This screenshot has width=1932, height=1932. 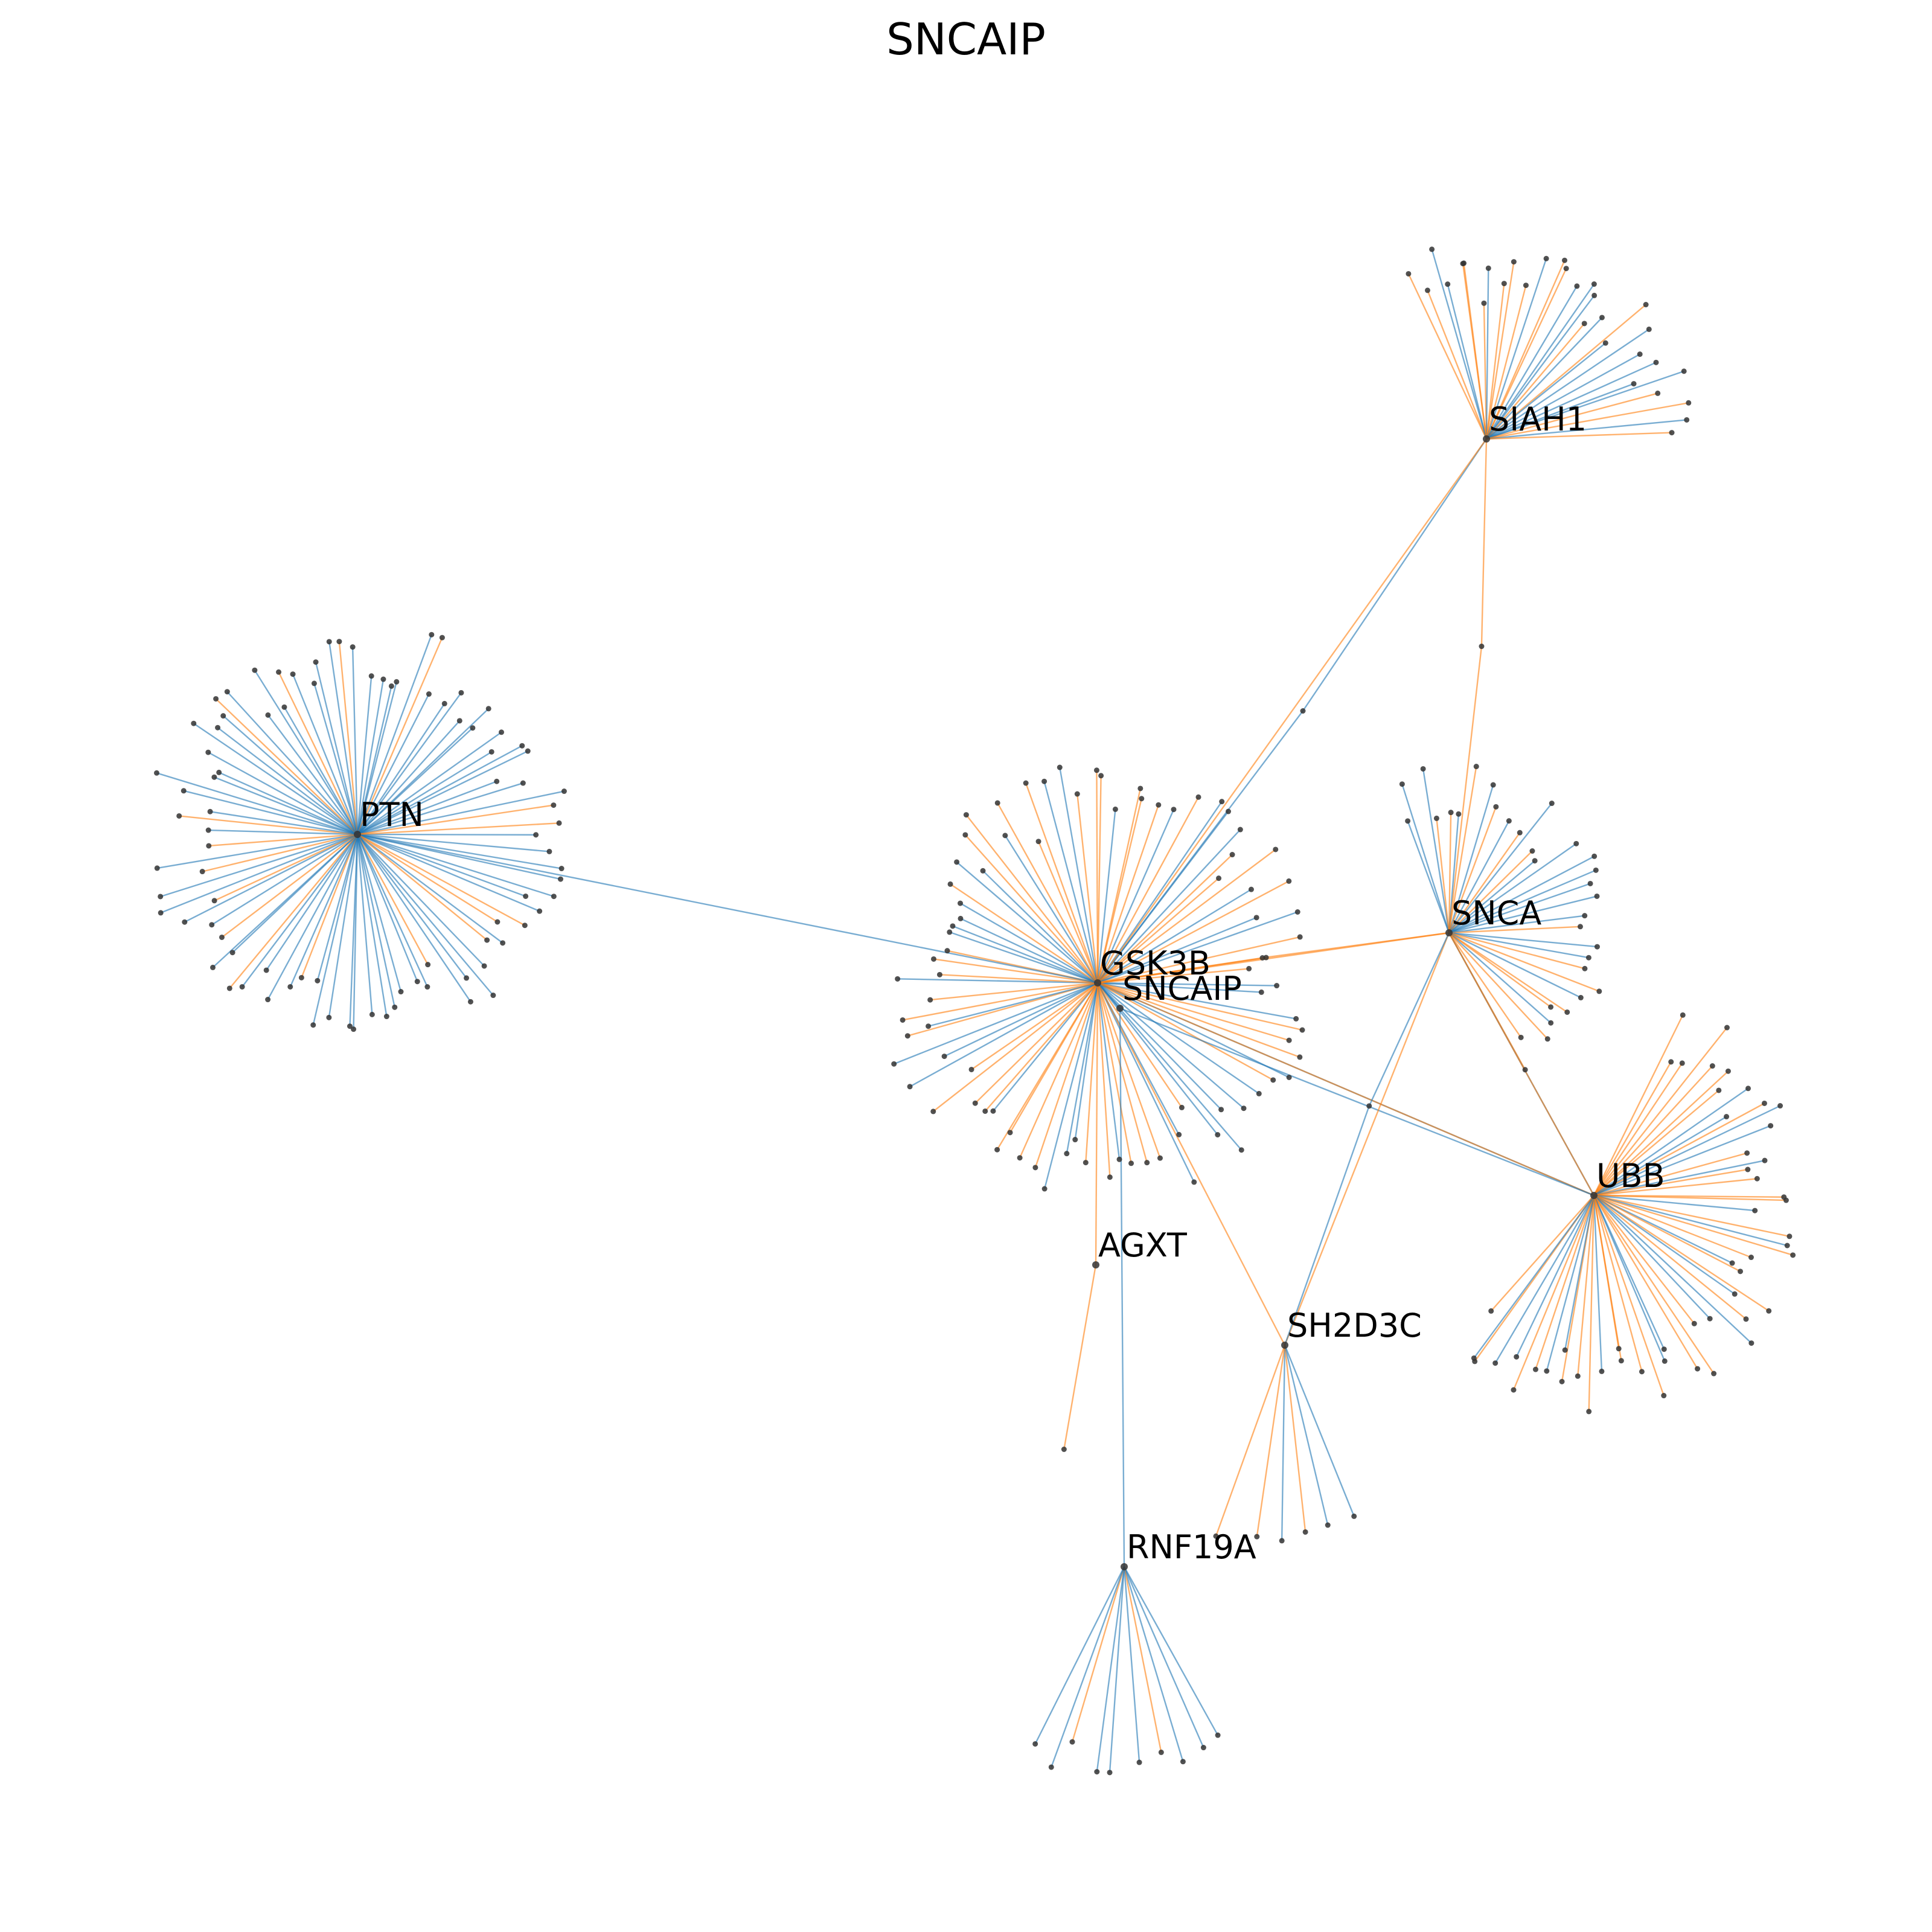 What do you see at coordinates (1097, 983) in the screenshot?
I see `hub-node-gsk3b` at bounding box center [1097, 983].